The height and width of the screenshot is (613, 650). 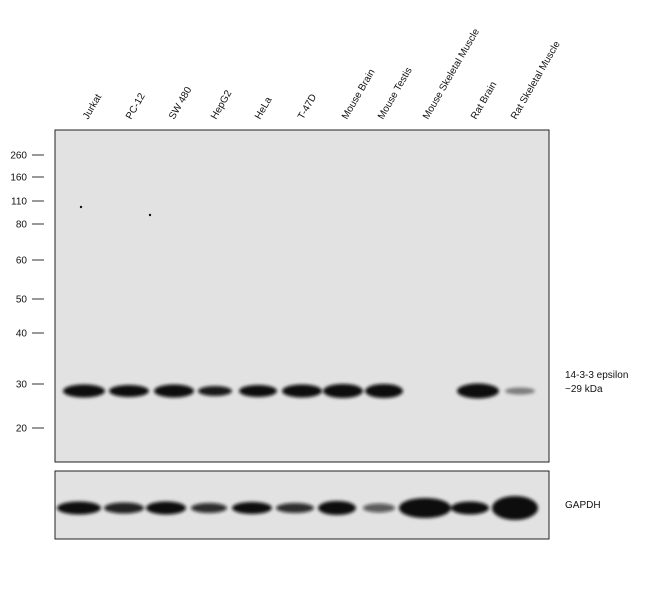 What do you see at coordinates (22, 334) in the screenshot?
I see `marker-label: 40` at bounding box center [22, 334].